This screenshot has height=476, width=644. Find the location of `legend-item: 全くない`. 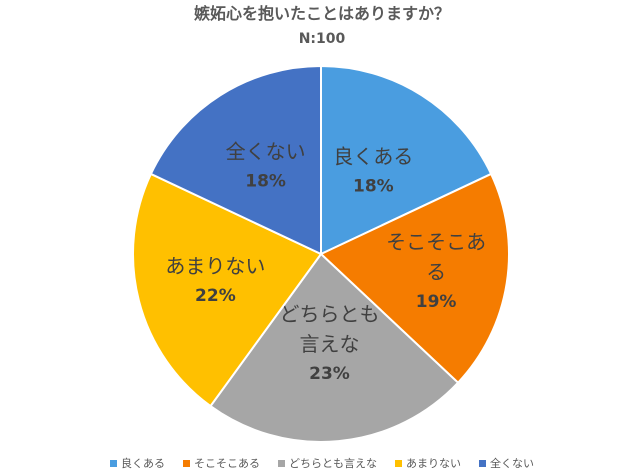

legend-item: 全くない is located at coordinates (506, 463).